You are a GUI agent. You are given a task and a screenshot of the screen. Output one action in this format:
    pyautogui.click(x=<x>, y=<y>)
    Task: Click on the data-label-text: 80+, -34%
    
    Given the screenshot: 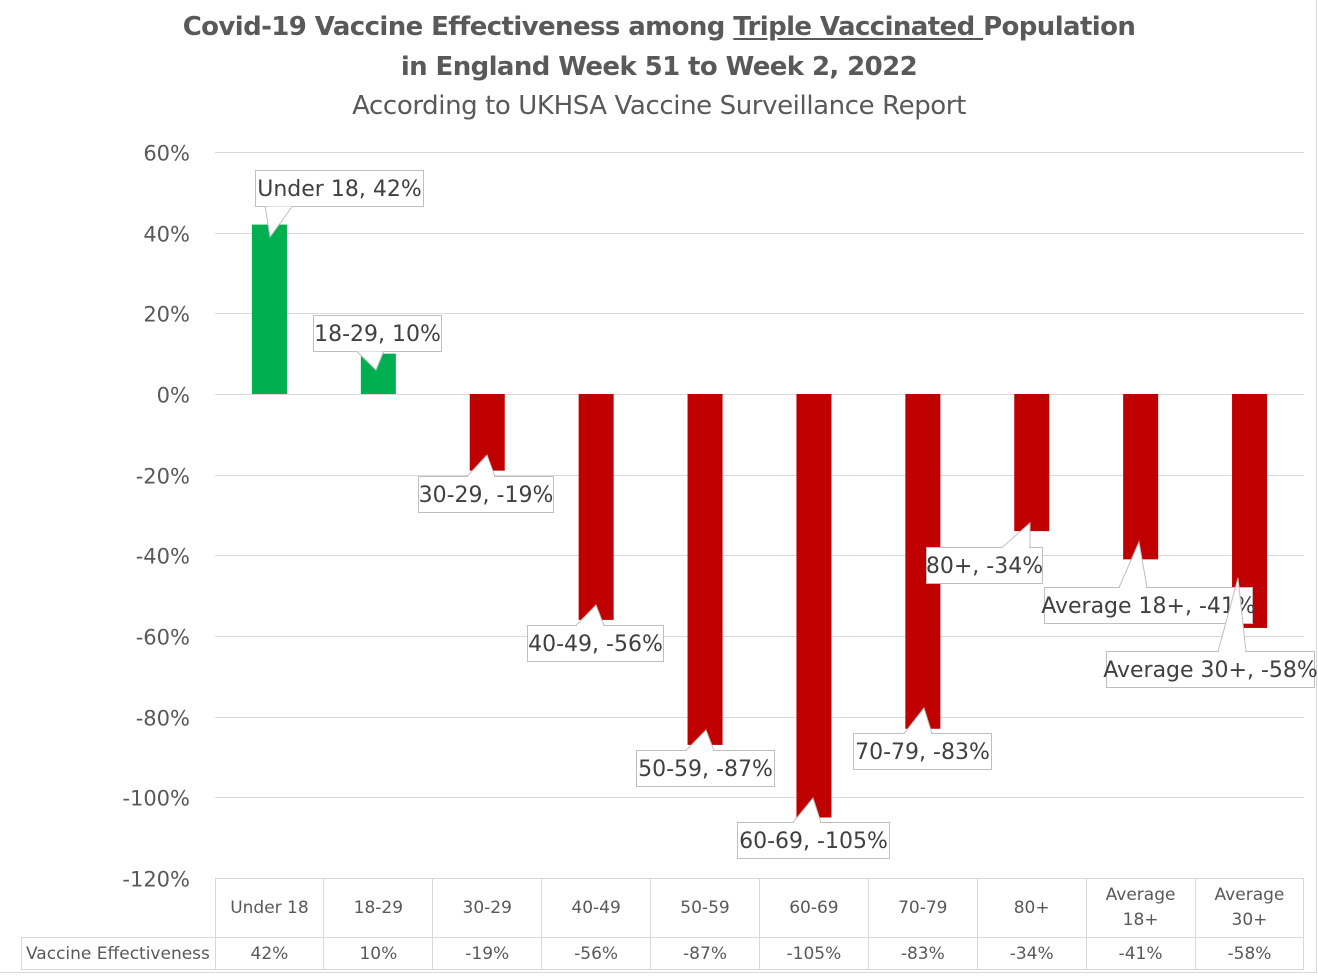 What is the action you would take?
    pyautogui.click(x=984, y=566)
    